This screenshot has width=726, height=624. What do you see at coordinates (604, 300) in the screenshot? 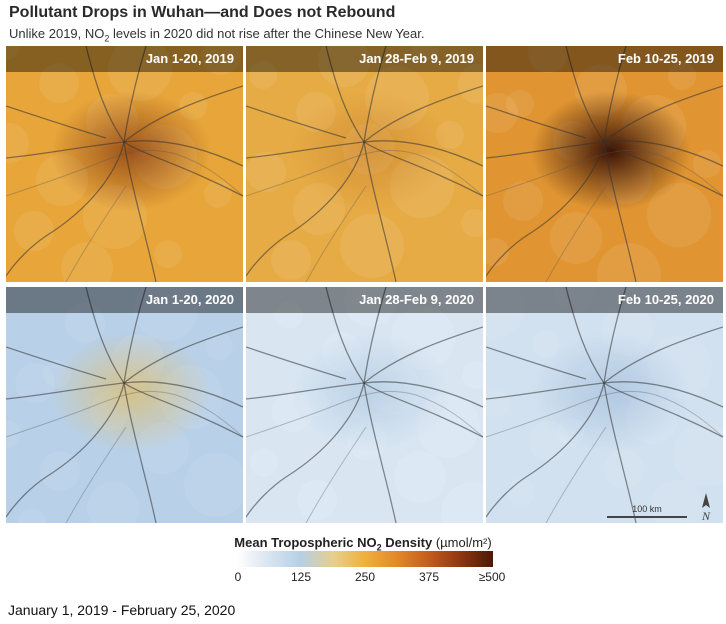
I see `panel-date-label: Feb 10-25, 2020` at bounding box center [604, 300].